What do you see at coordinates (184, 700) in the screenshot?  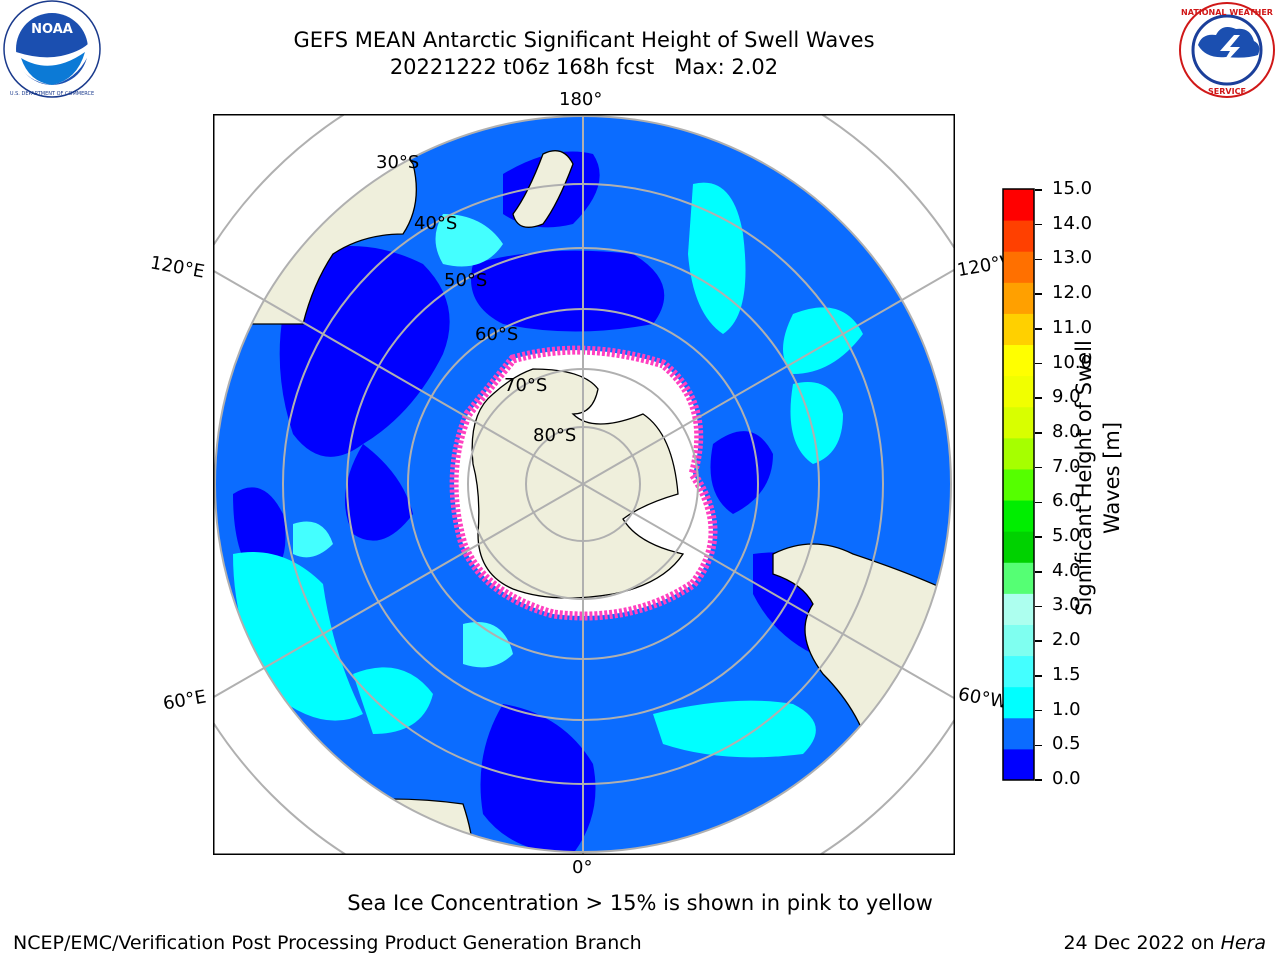 I see `meridian-label-60e: 60°E` at bounding box center [184, 700].